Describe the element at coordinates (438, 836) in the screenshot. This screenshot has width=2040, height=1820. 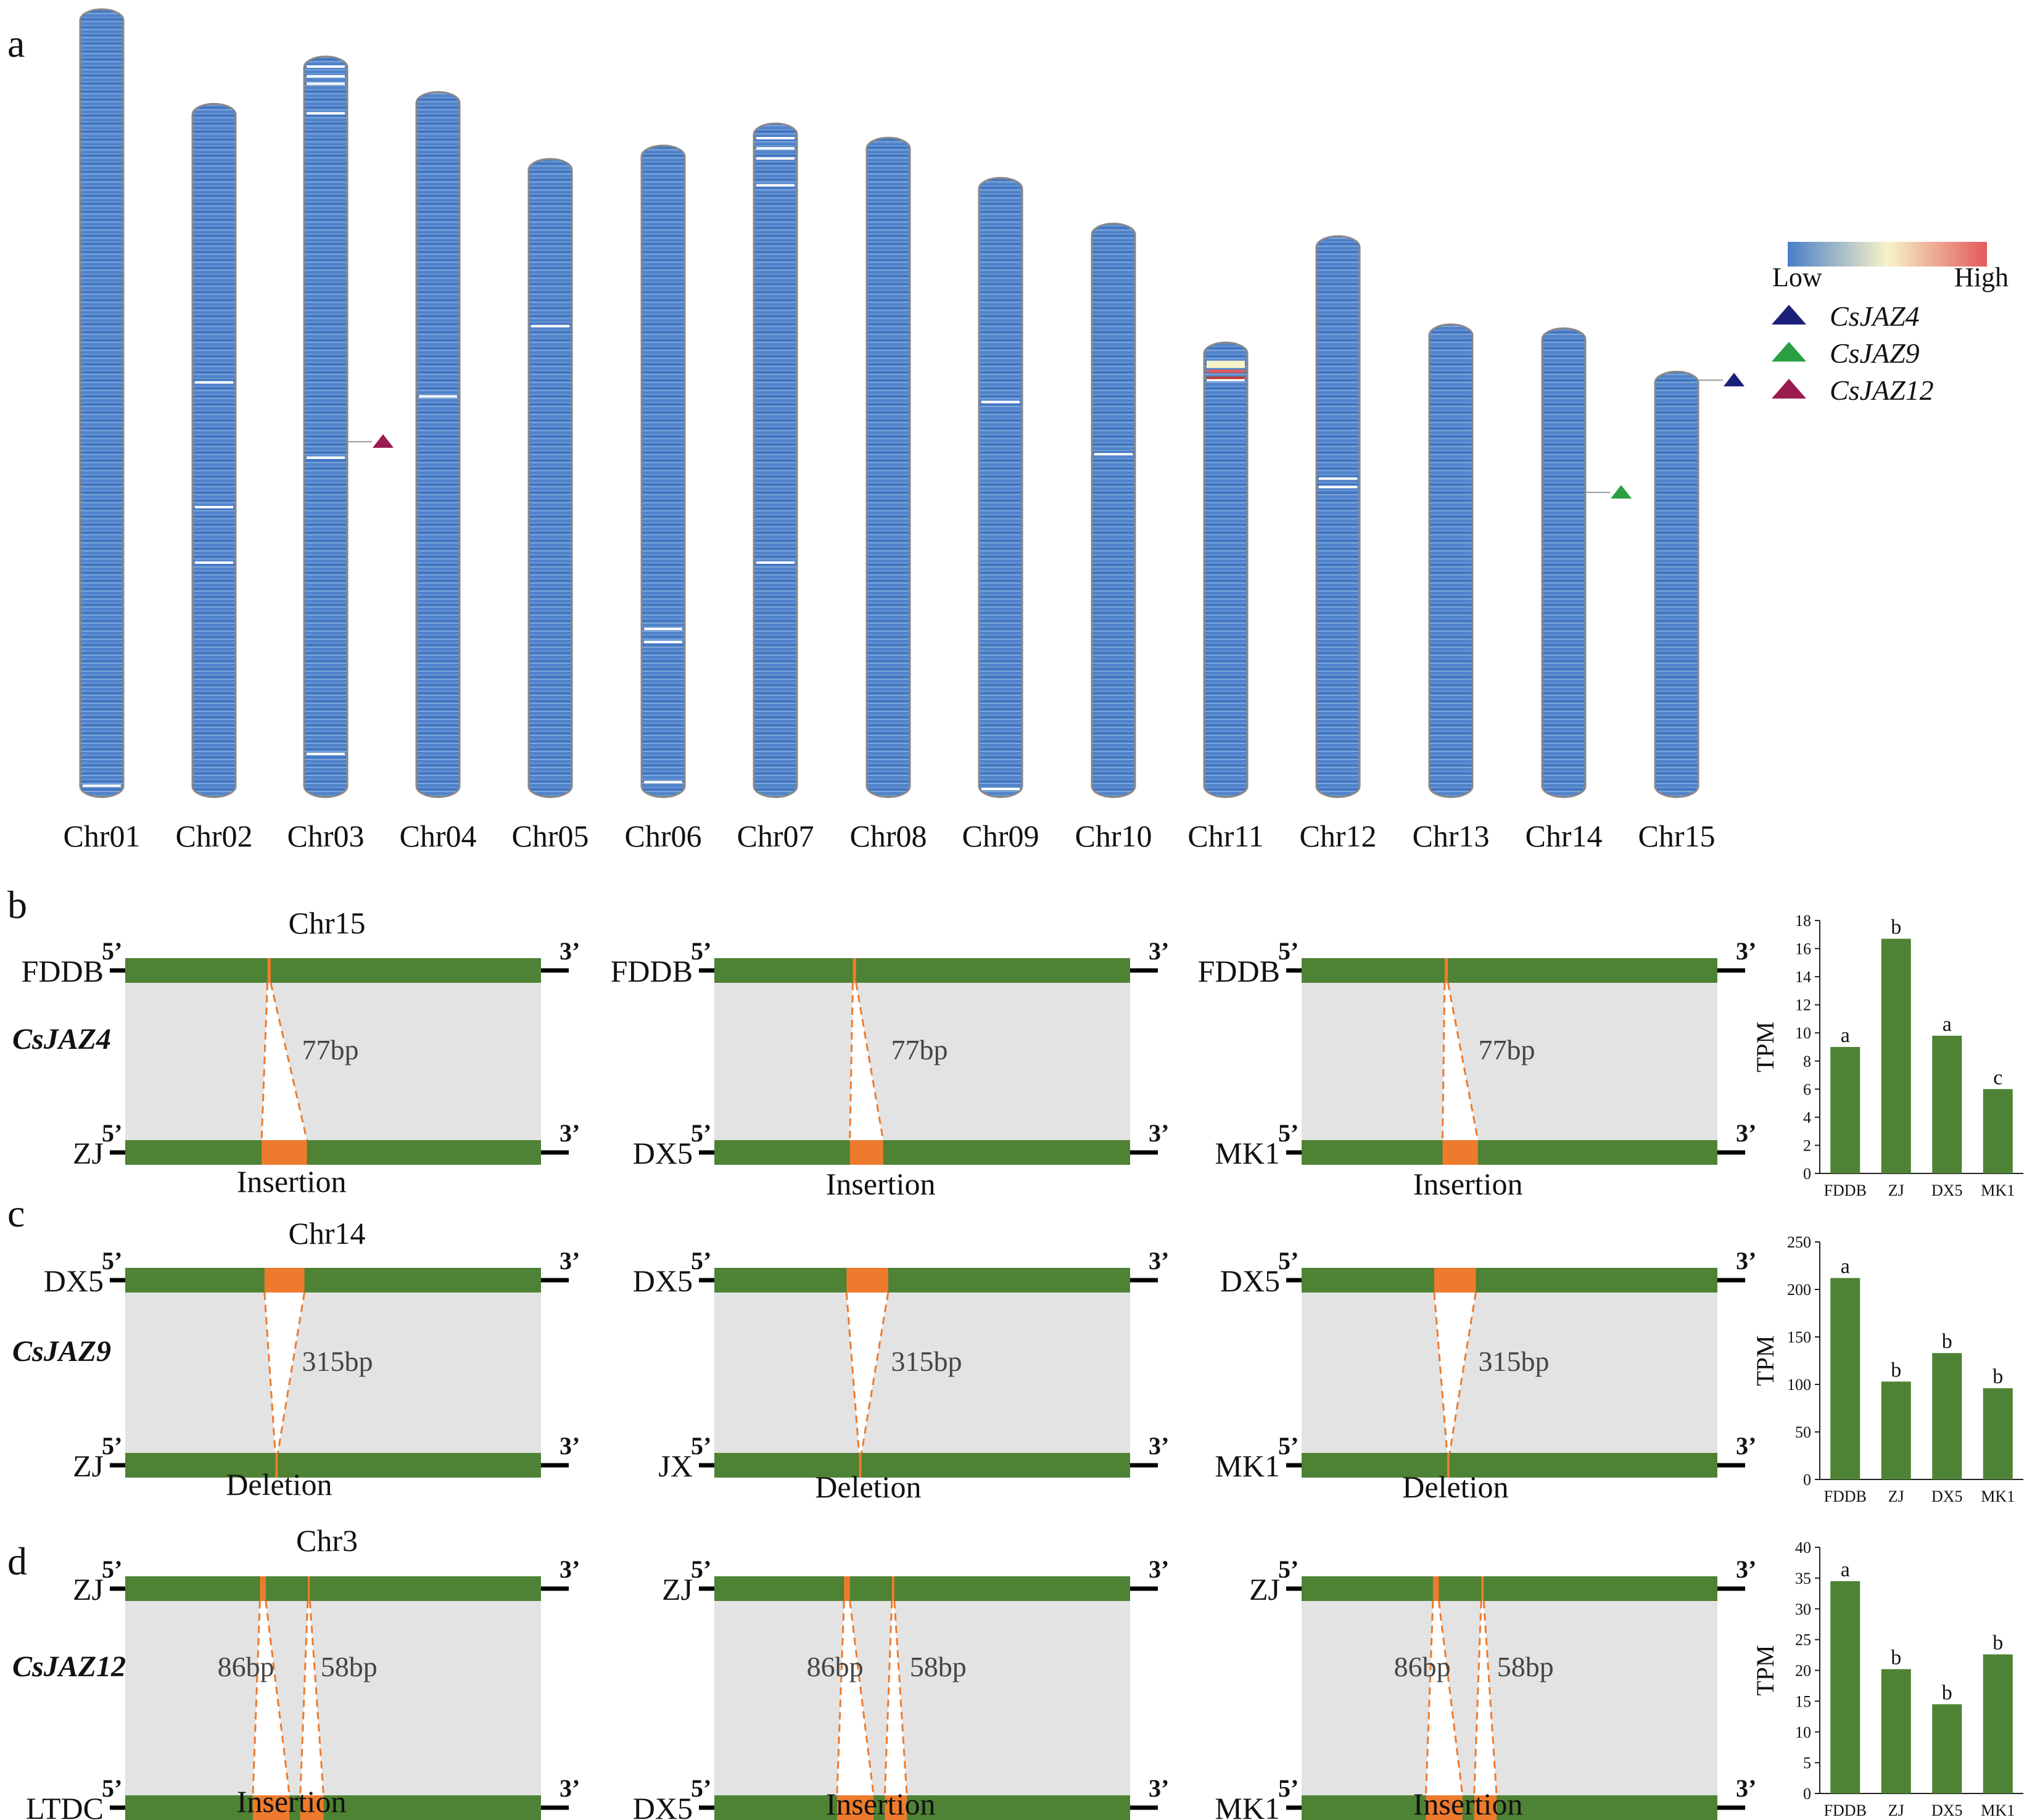
I see `chromosome-label: Chr04` at that location.